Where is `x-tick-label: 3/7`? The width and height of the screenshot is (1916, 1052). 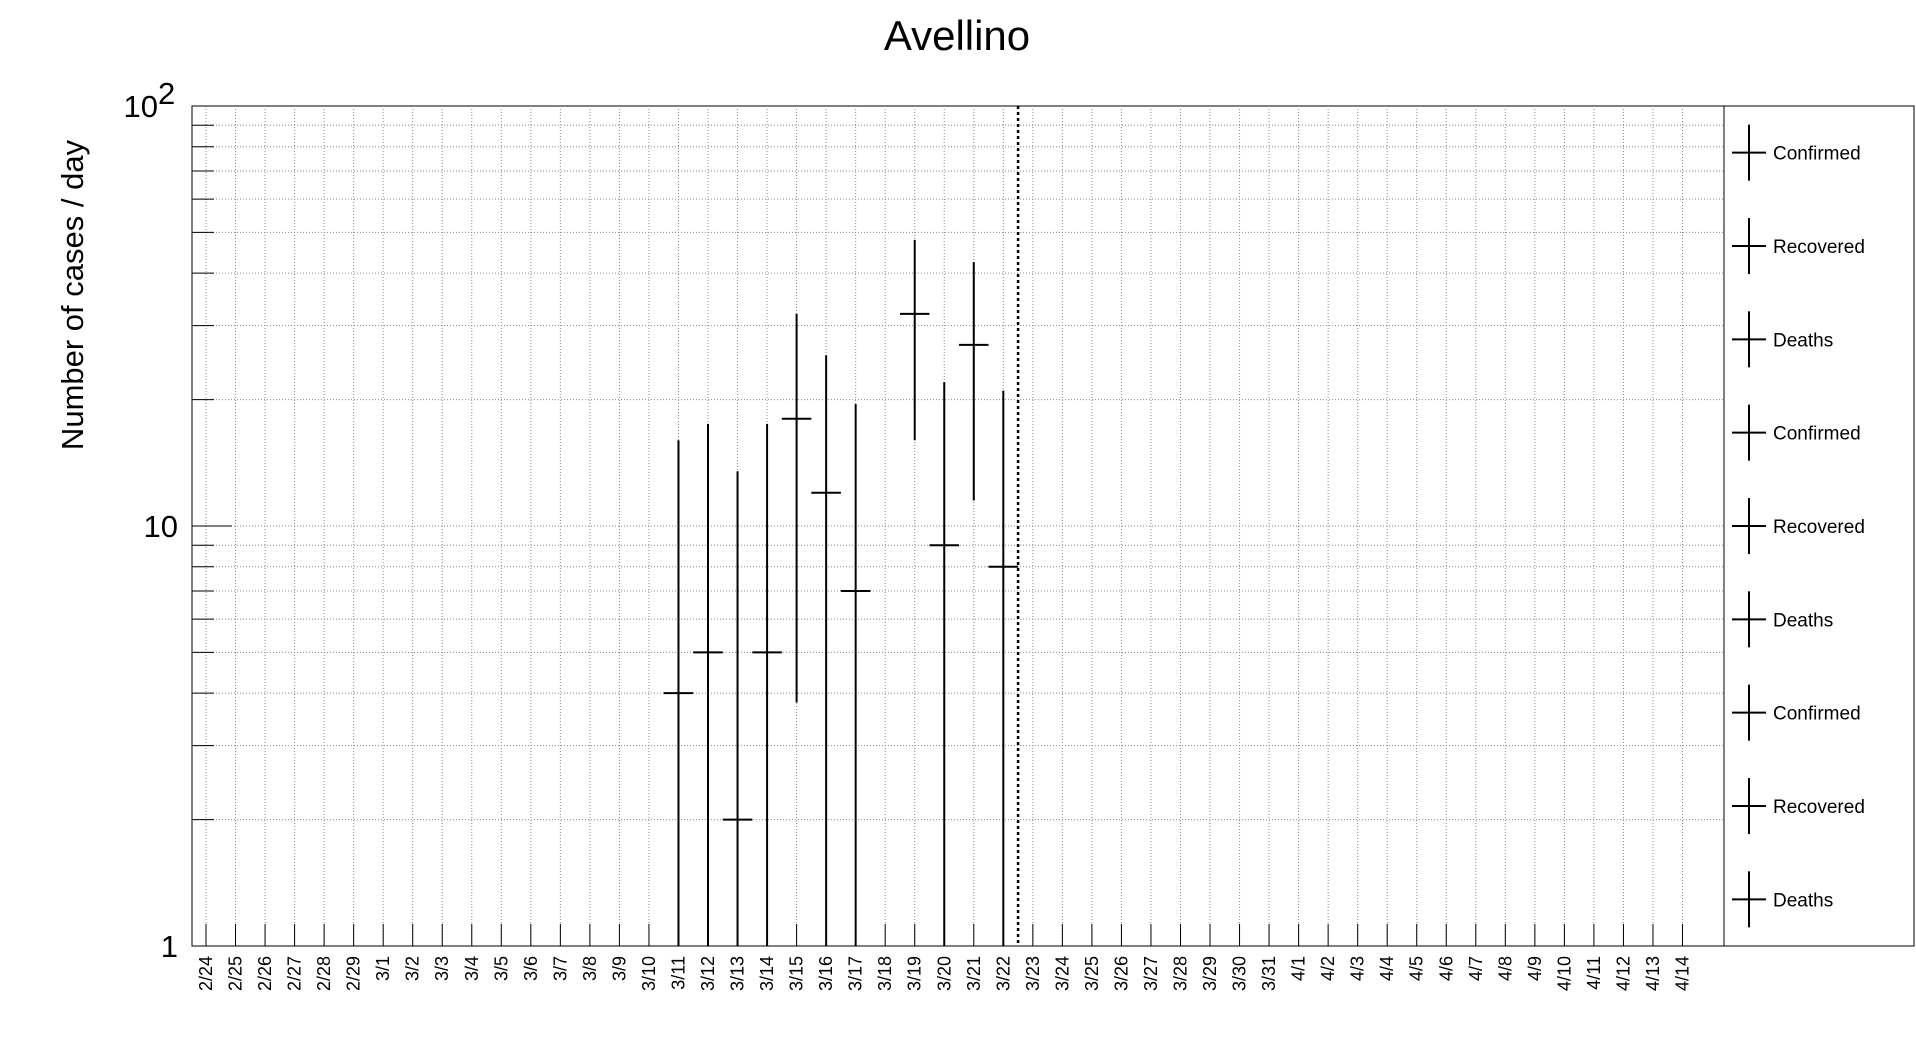 x-tick-label: 3/7 is located at coordinates (560, 968).